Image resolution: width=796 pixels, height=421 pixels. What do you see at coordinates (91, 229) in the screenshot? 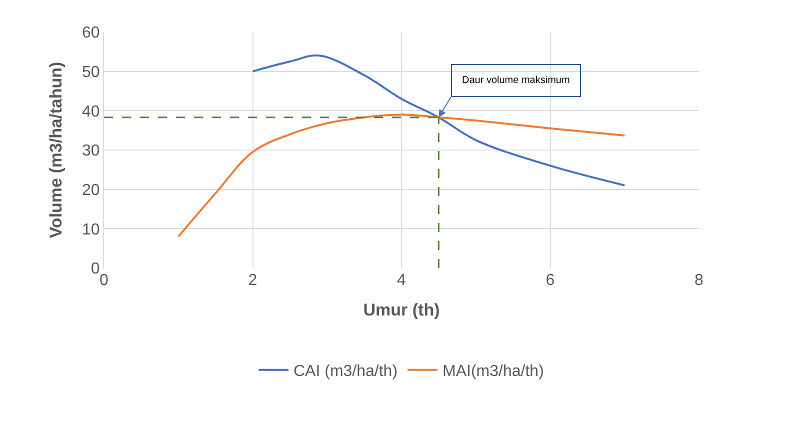
I see `y-tick-label: 10` at bounding box center [91, 229].